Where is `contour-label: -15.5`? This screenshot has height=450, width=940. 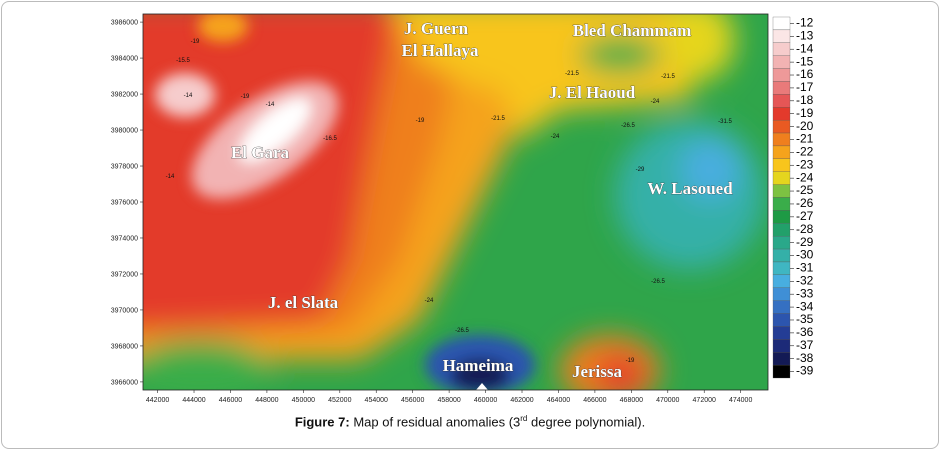 contour-label: -15.5 is located at coordinates (183, 61).